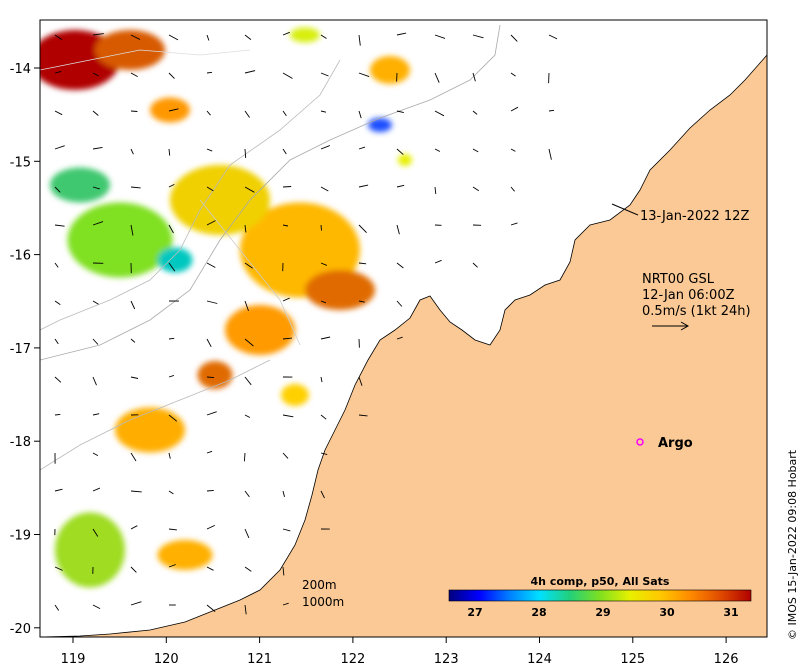 The height and width of the screenshot is (672, 810). What do you see at coordinates (600, 581) in the screenshot?
I see `colorbar-title: 4h comp, p50, All Sats` at bounding box center [600, 581].